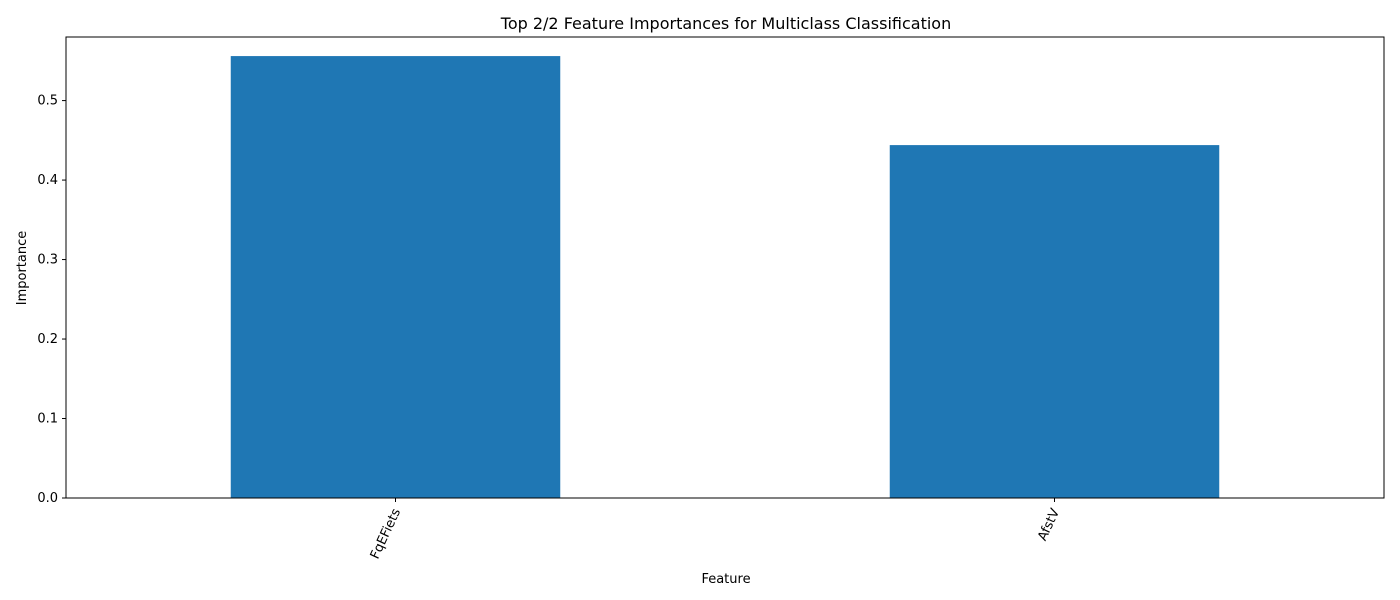 The image size is (1400, 600). I want to click on y-axis-label: Importance, so click(22, 268).